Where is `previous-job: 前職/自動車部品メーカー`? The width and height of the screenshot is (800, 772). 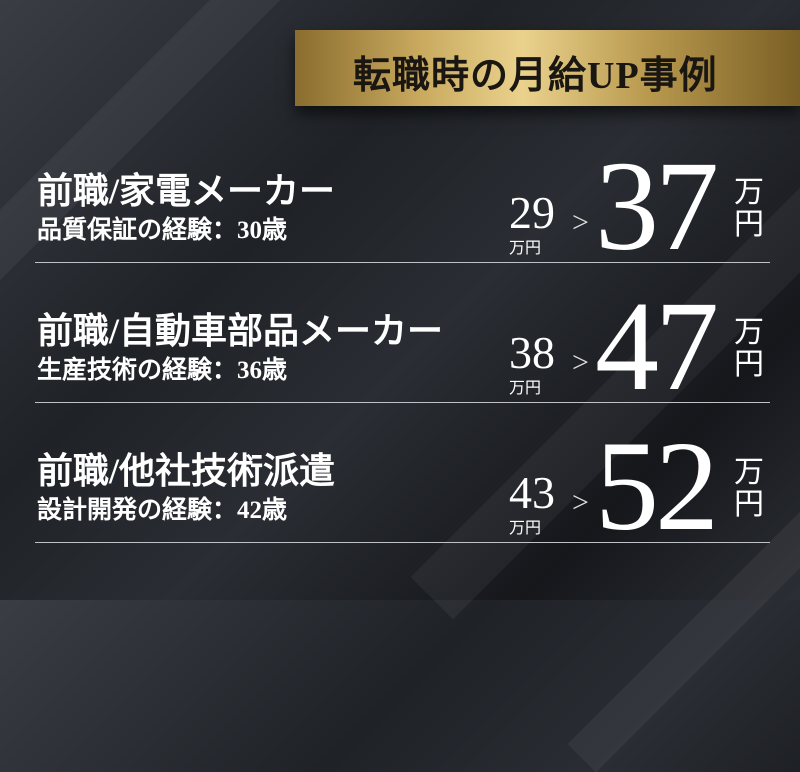 previous-job: 前職/自動車部品メーカー is located at coordinates (240, 331).